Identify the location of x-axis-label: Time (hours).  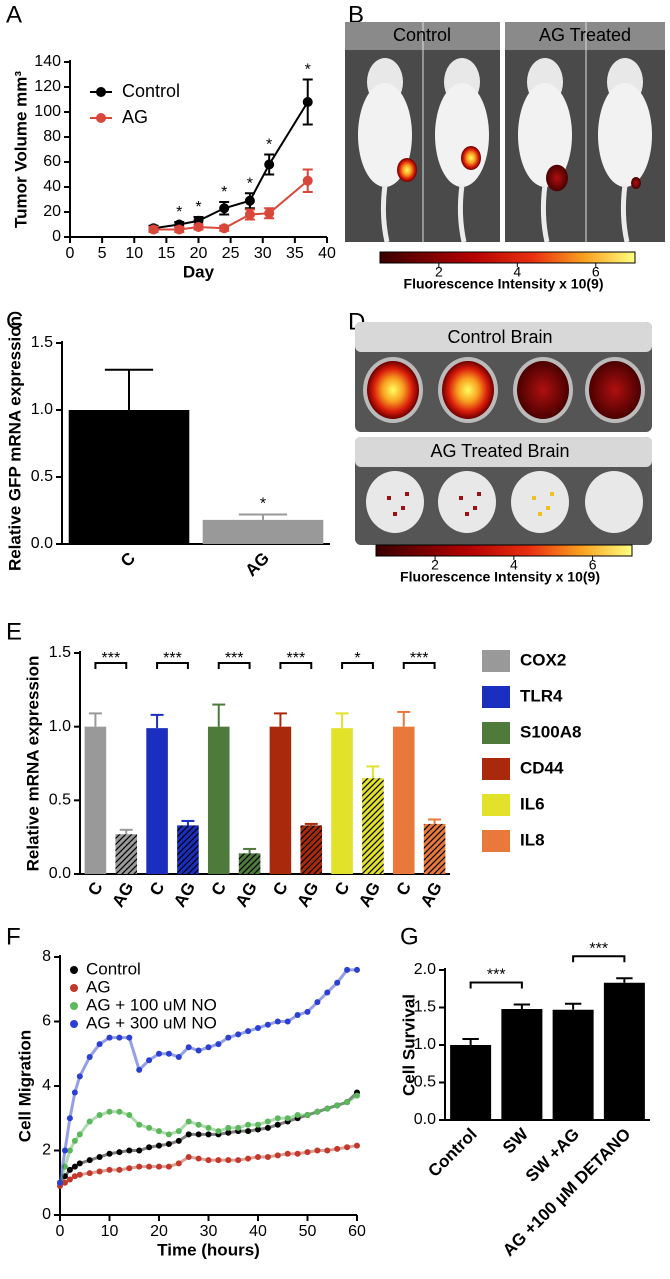
(208, 1249).